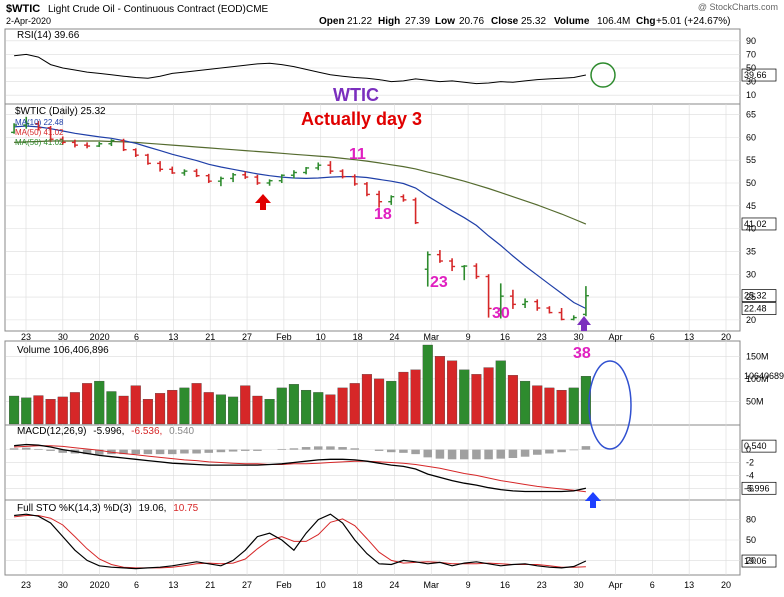 The image size is (784, 597). Describe the element at coordinates (153, 508) in the screenshot. I see `sto-k-value: 19.06,` at that location.